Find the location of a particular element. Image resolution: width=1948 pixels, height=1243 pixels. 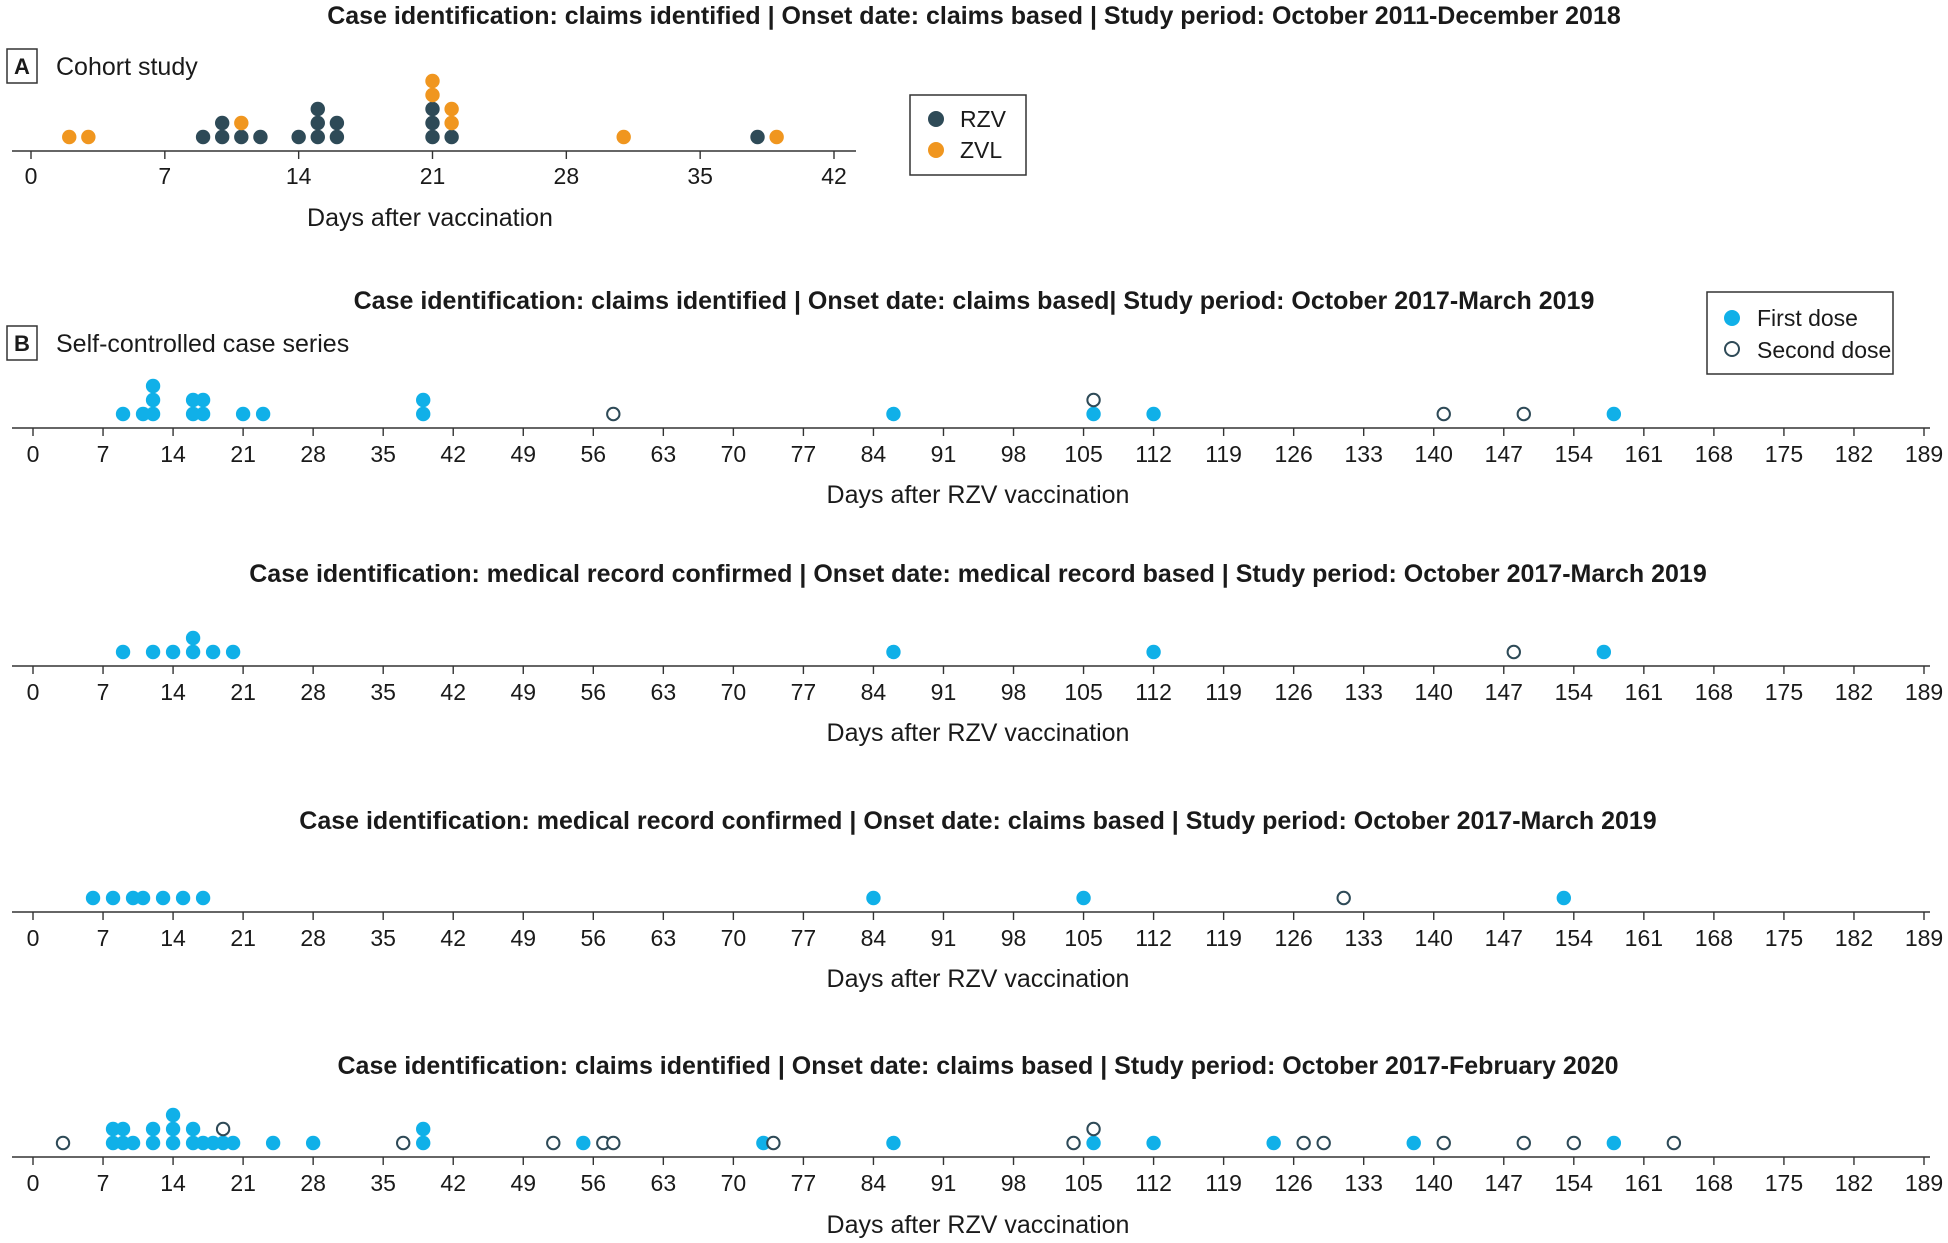

x-tick-label: 140 is located at coordinates (1434, 938).